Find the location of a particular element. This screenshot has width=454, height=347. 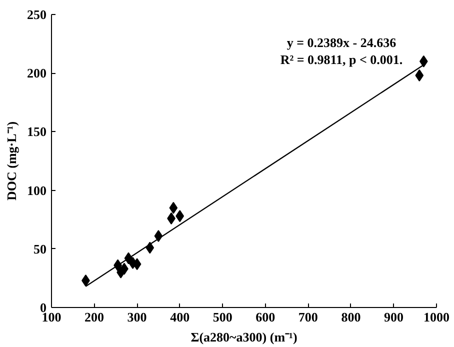

annotation: y = 0.2389x - 24.636 is located at coordinates (341, 42).